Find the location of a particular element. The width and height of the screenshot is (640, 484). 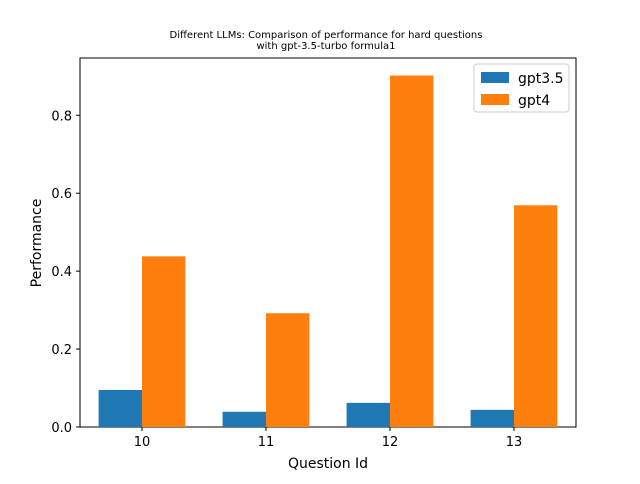

x-tick-label: 11 is located at coordinates (266, 442).